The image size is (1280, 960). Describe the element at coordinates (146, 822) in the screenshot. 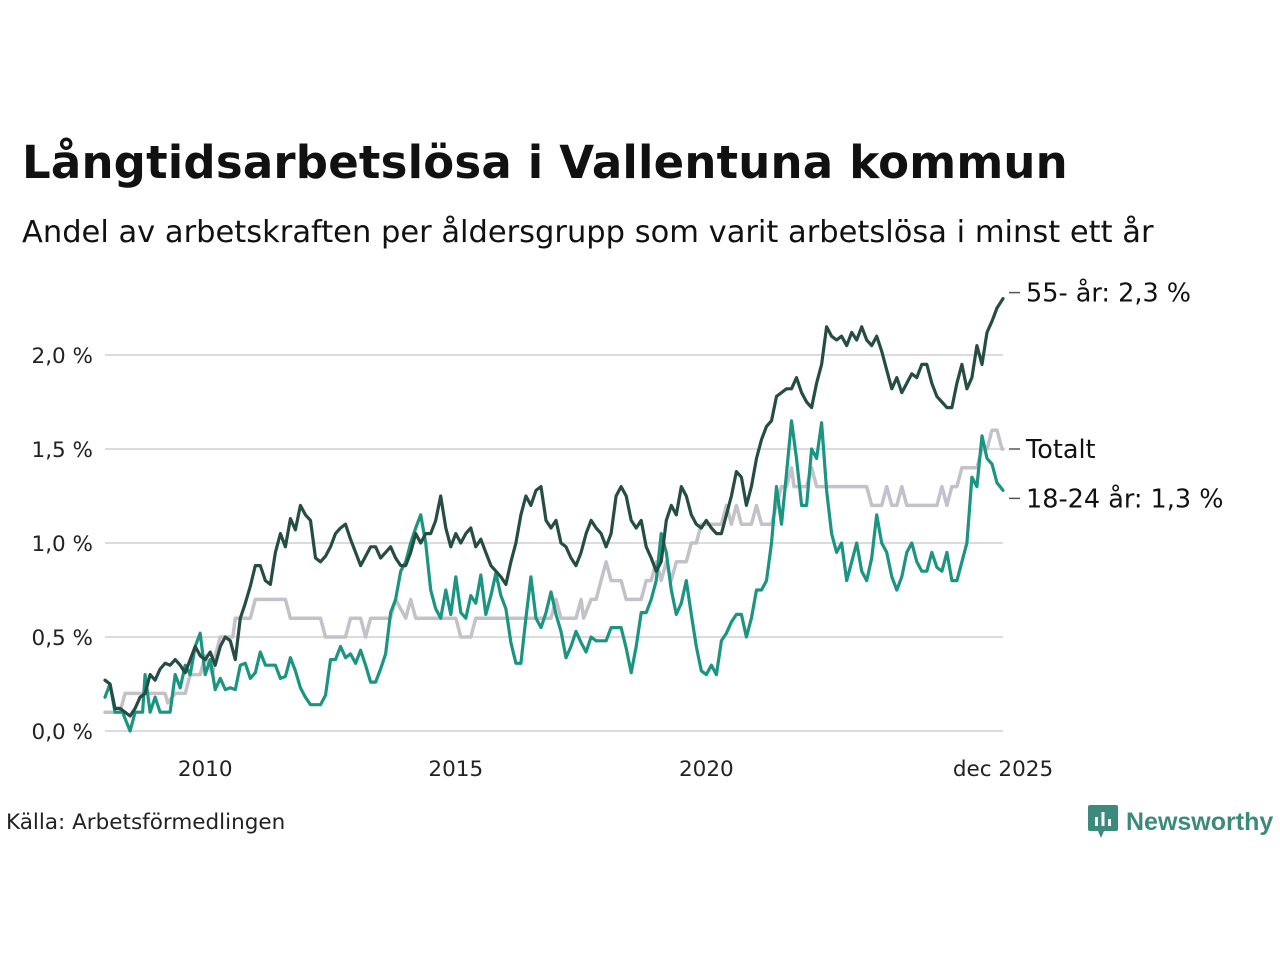

I see `source-note: Källa: Arbetsförmedlingen` at that location.